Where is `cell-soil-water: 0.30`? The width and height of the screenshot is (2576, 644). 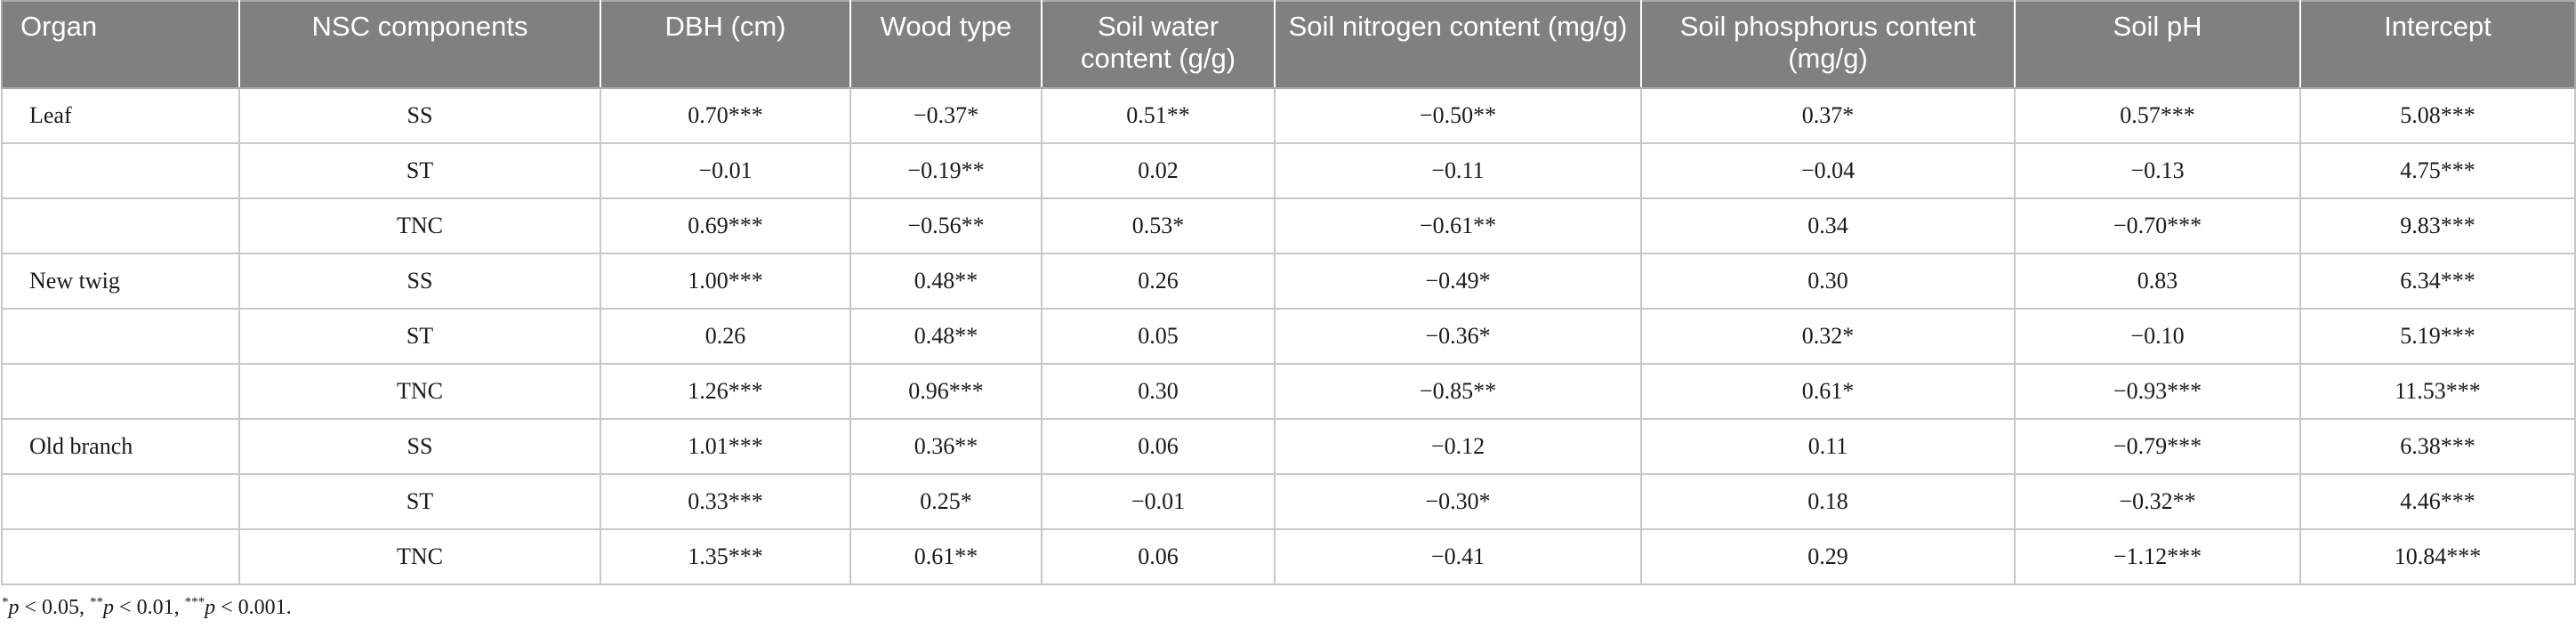 cell-soil-water: 0.30 is located at coordinates (1158, 391).